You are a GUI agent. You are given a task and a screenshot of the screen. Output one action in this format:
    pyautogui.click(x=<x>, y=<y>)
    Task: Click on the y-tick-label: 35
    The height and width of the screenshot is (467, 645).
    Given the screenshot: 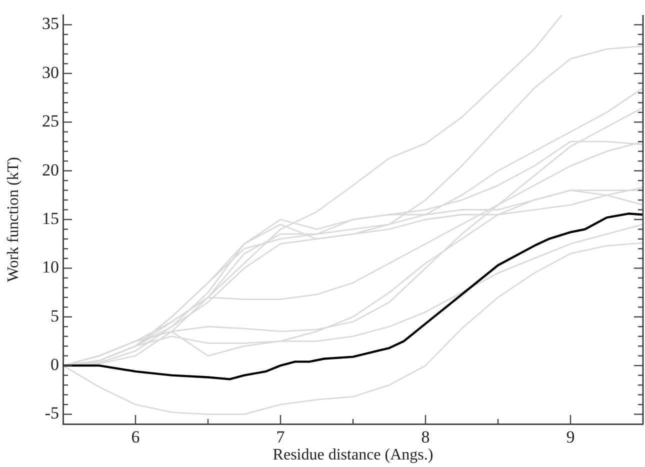 What is the action you would take?
    pyautogui.click(x=50, y=24)
    